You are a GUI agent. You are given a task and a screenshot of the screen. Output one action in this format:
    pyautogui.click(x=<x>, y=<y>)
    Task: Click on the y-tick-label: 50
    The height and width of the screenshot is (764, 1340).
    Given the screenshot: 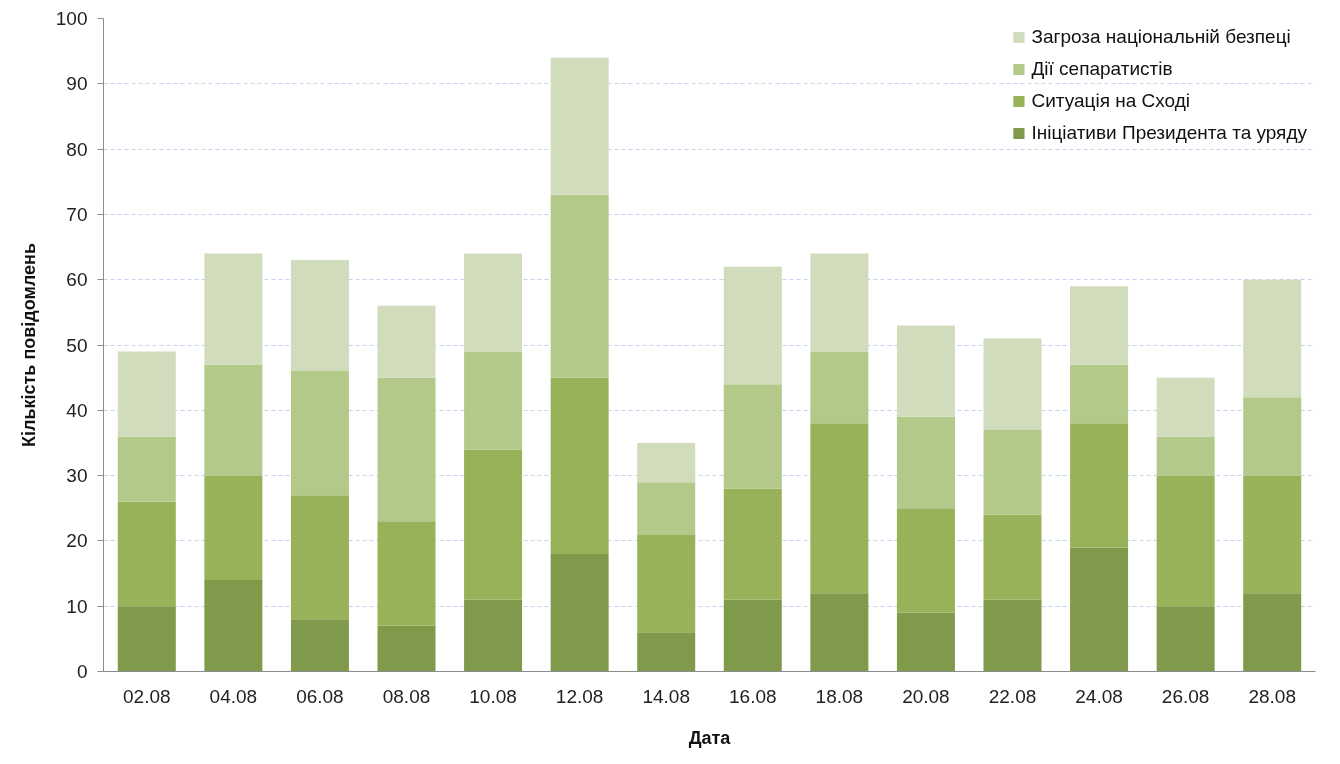 What is the action you would take?
    pyautogui.click(x=77, y=345)
    